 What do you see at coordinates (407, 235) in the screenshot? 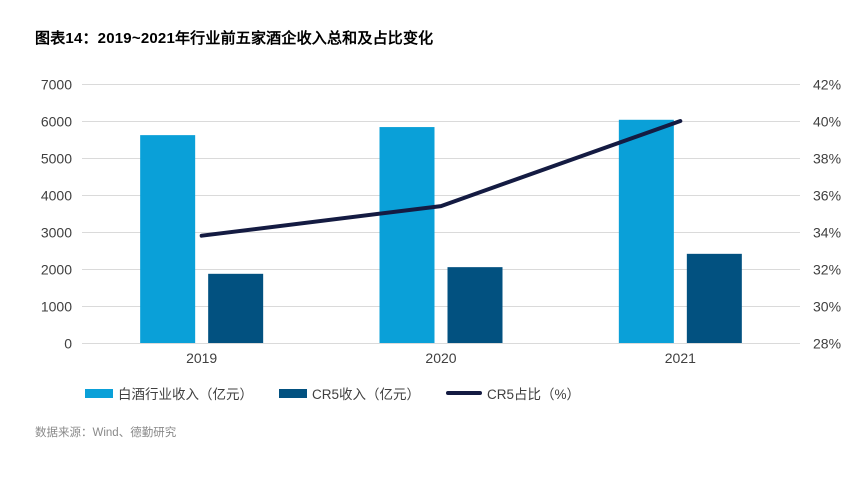
I see `bar-industry-revenue-2020` at bounding box center [407, 235].